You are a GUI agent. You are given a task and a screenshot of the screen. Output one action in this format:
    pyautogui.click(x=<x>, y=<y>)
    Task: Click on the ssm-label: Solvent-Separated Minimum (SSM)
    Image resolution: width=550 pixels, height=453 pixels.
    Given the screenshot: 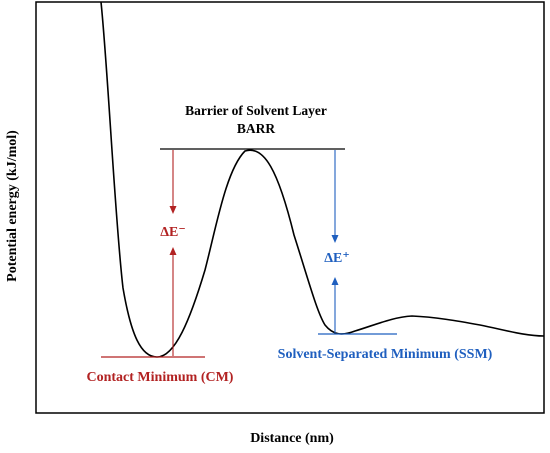 What is the action you would take?
    pyautogui.click(x=385, y=354)
    